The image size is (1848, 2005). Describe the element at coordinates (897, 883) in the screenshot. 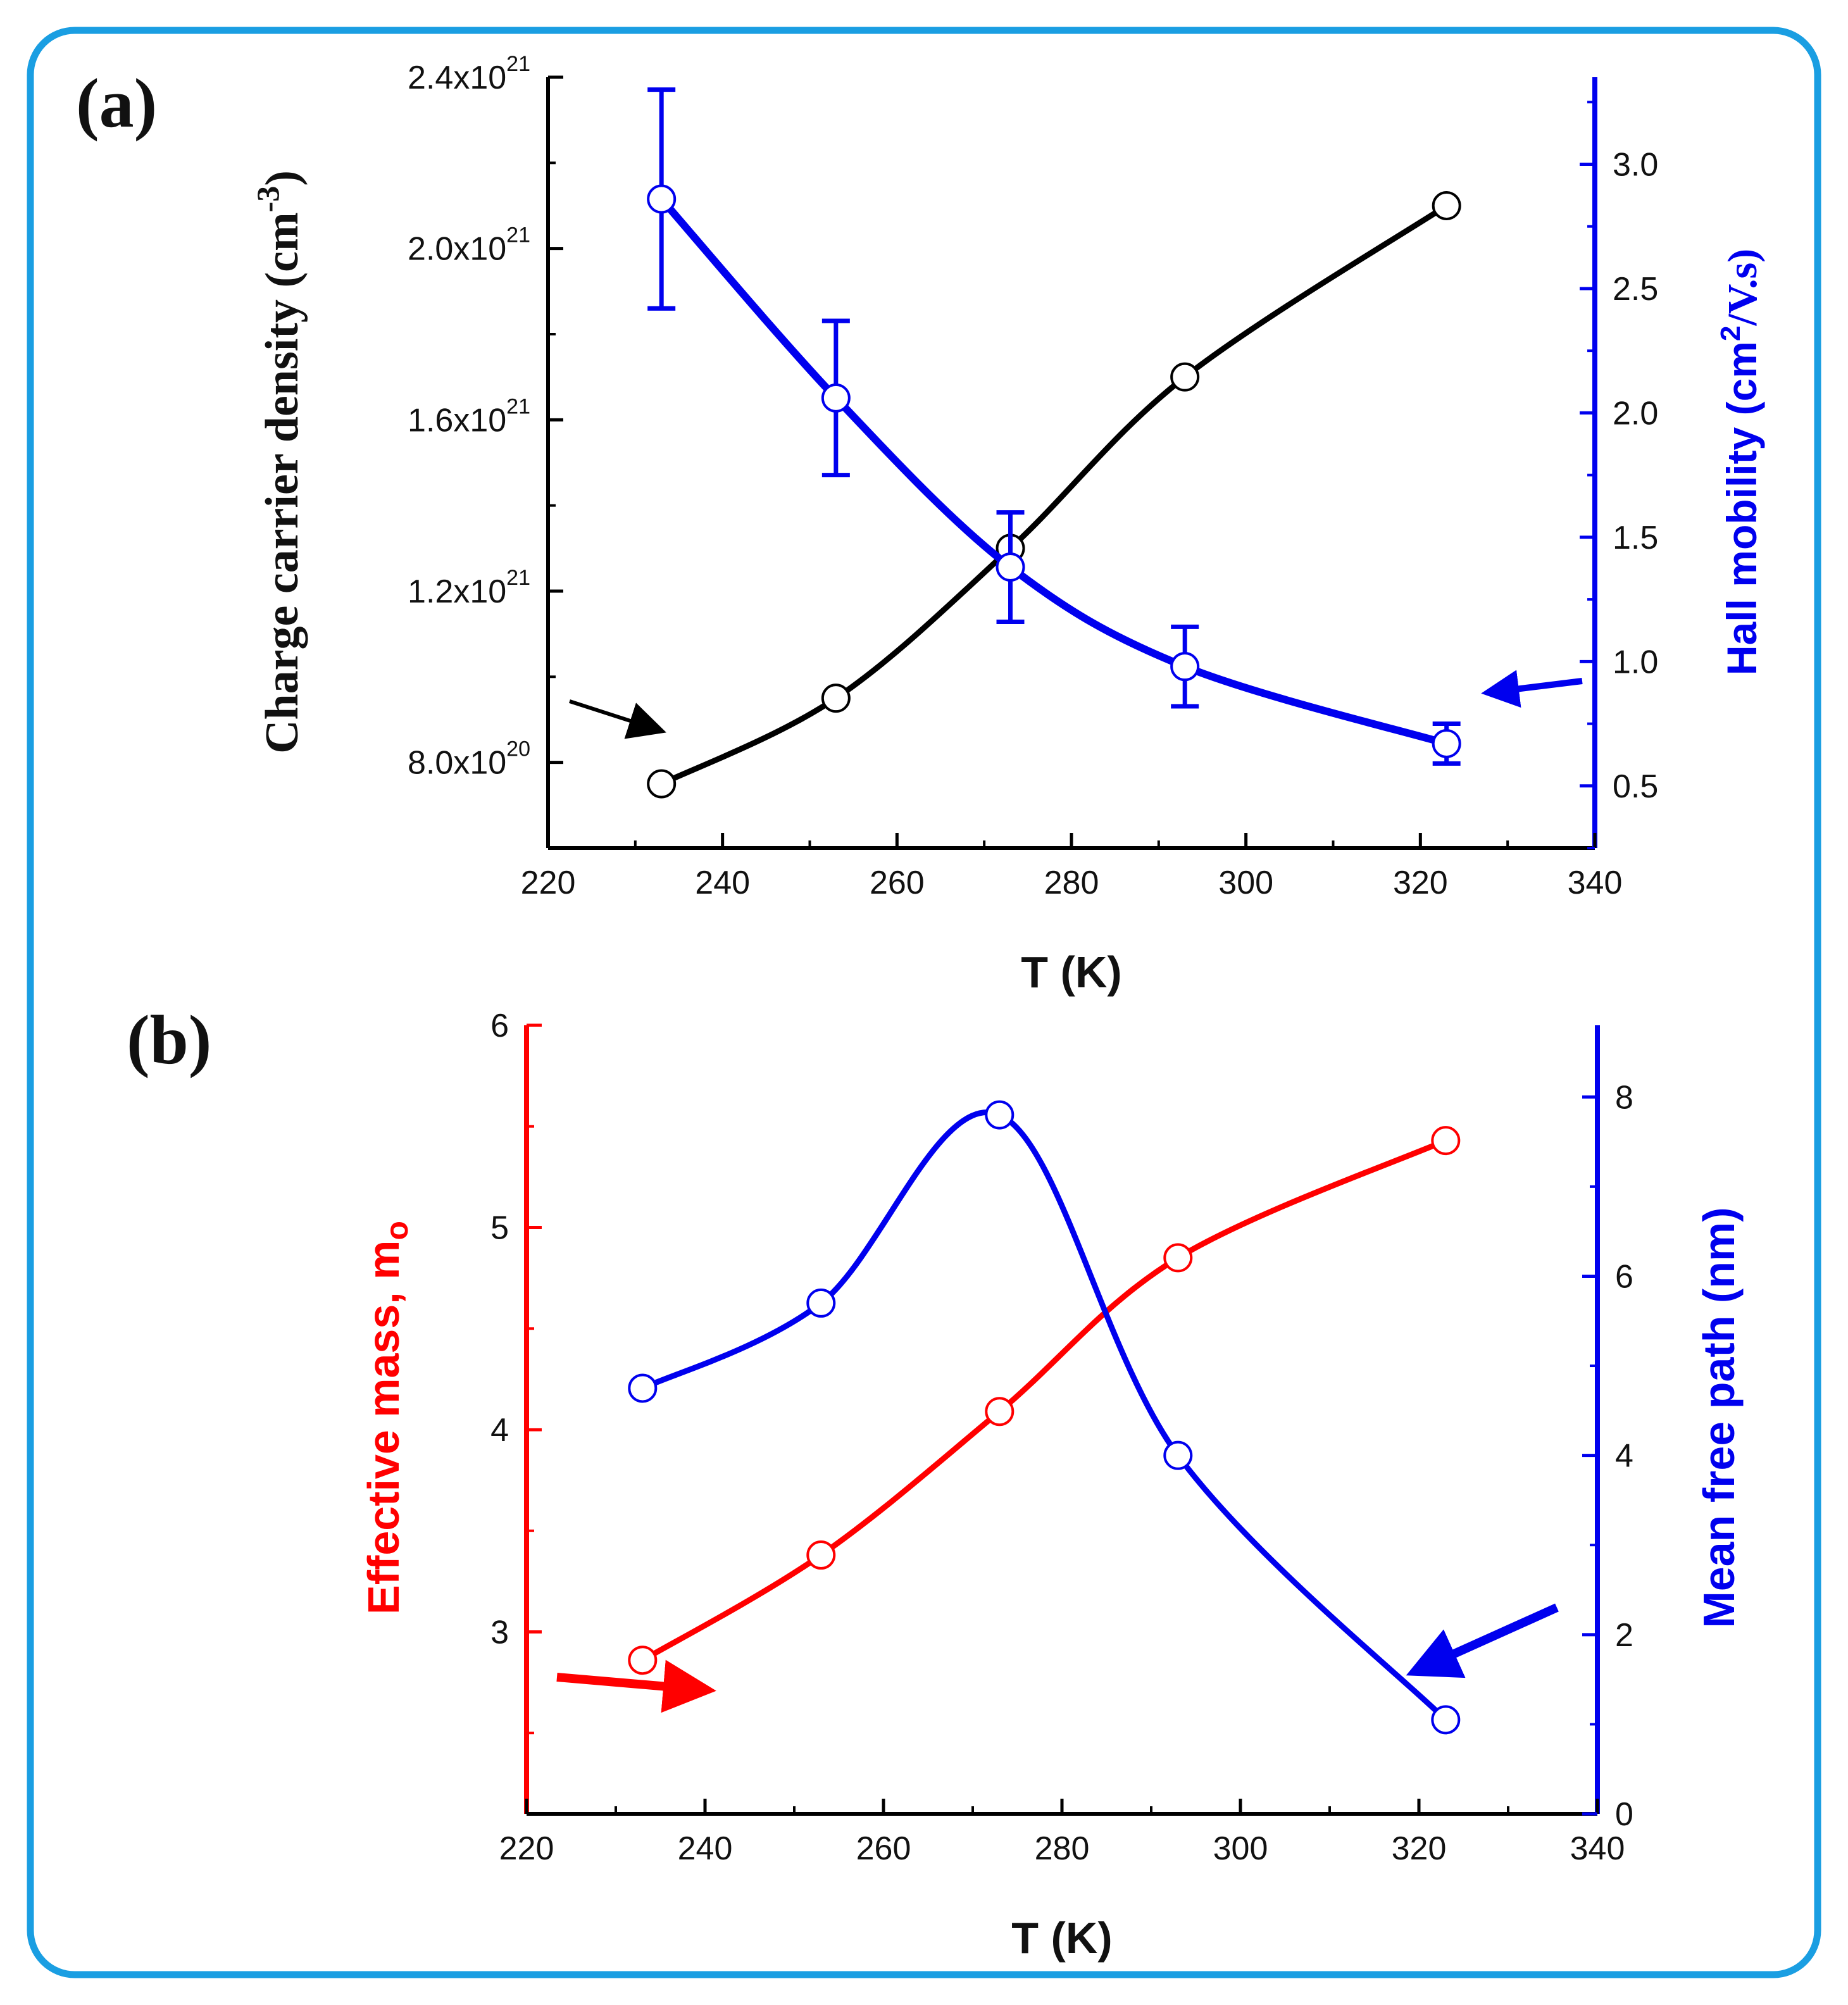

I see `panel-a-x-tick-label: 260` at that location.